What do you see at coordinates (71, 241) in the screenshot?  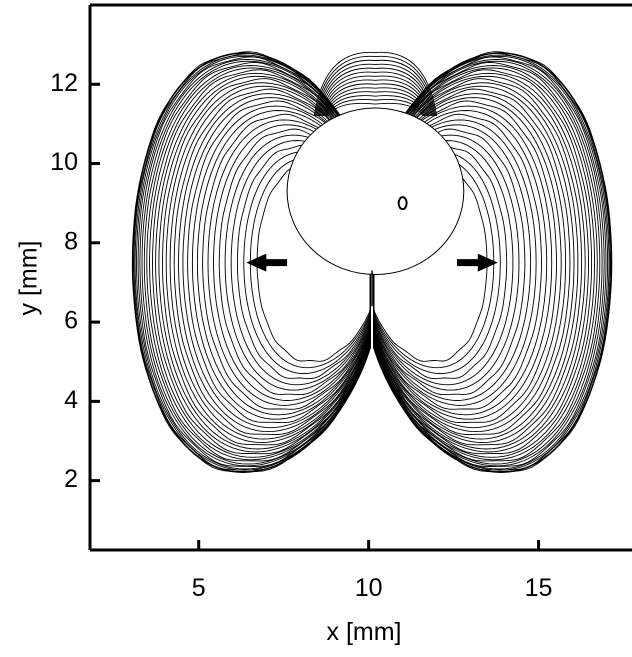 I see `y-tick-label: 8` at bounding box center [71, 241].